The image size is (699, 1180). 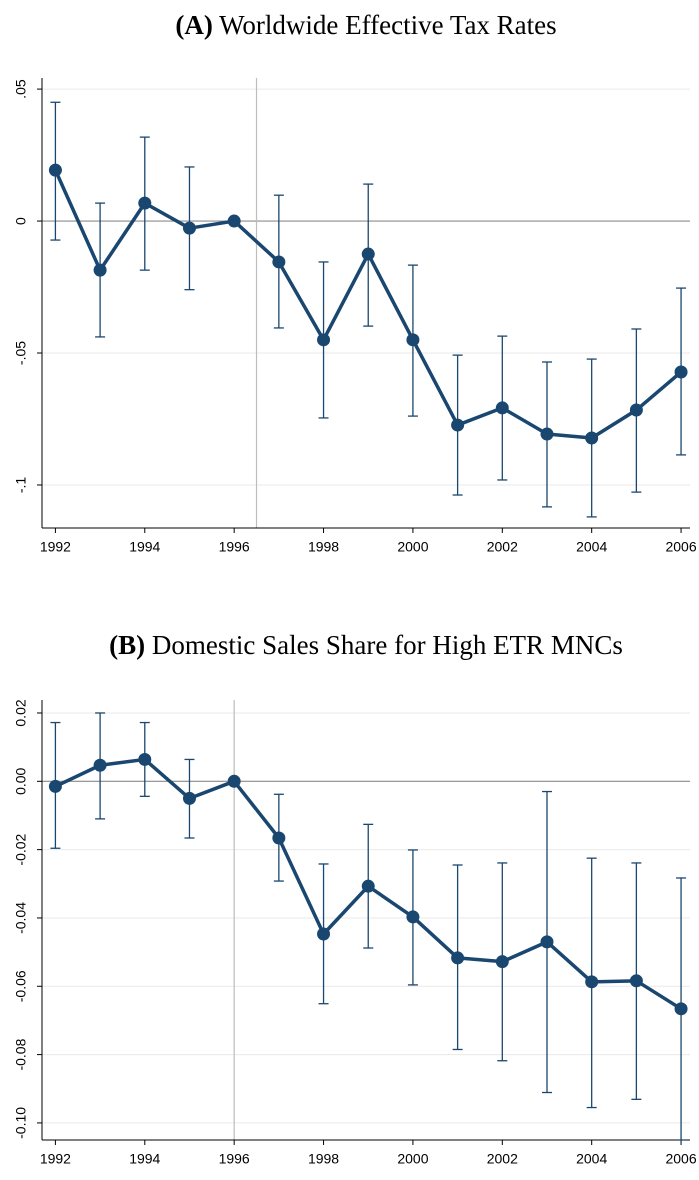 I want to click on y-tick-label: -0.10, so click(x=21, y=1123).